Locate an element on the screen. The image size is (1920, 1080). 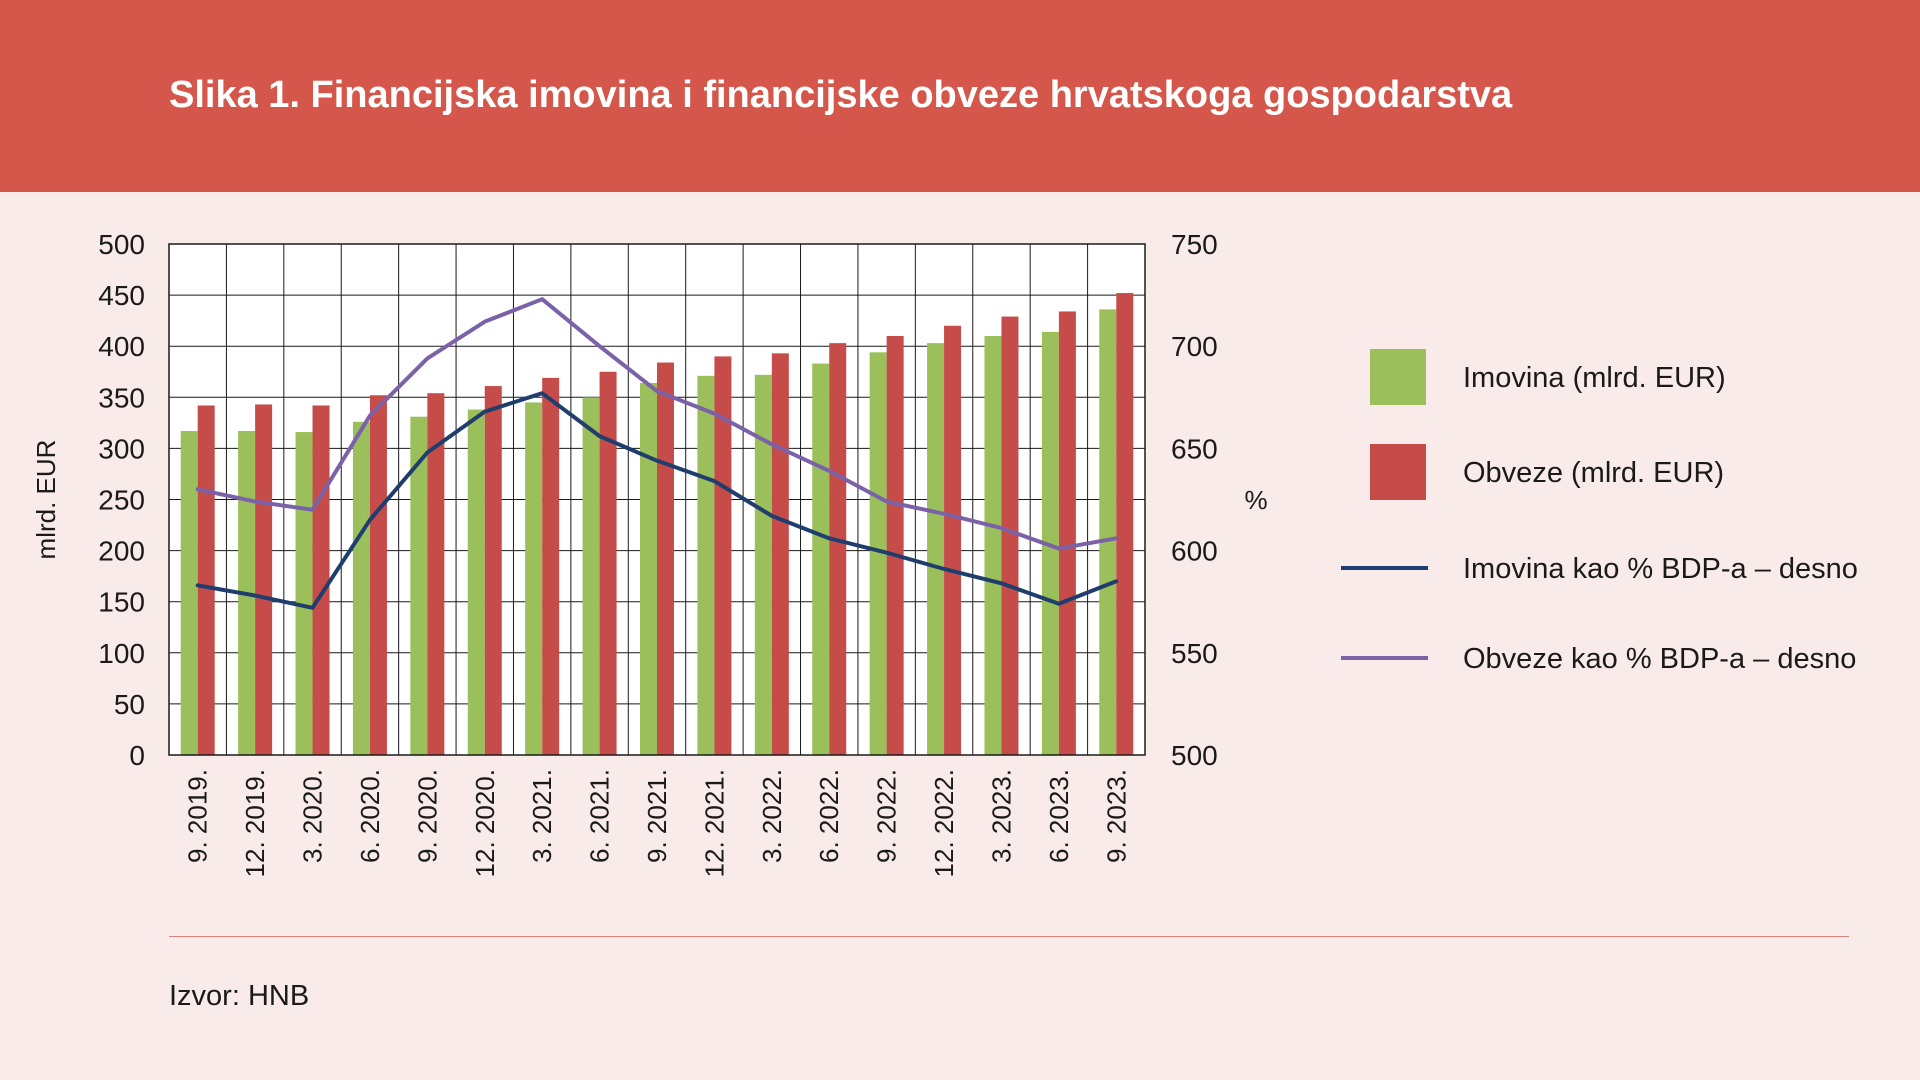
x-tick-label: 3. 2022. is located at coordinates (772, 816).